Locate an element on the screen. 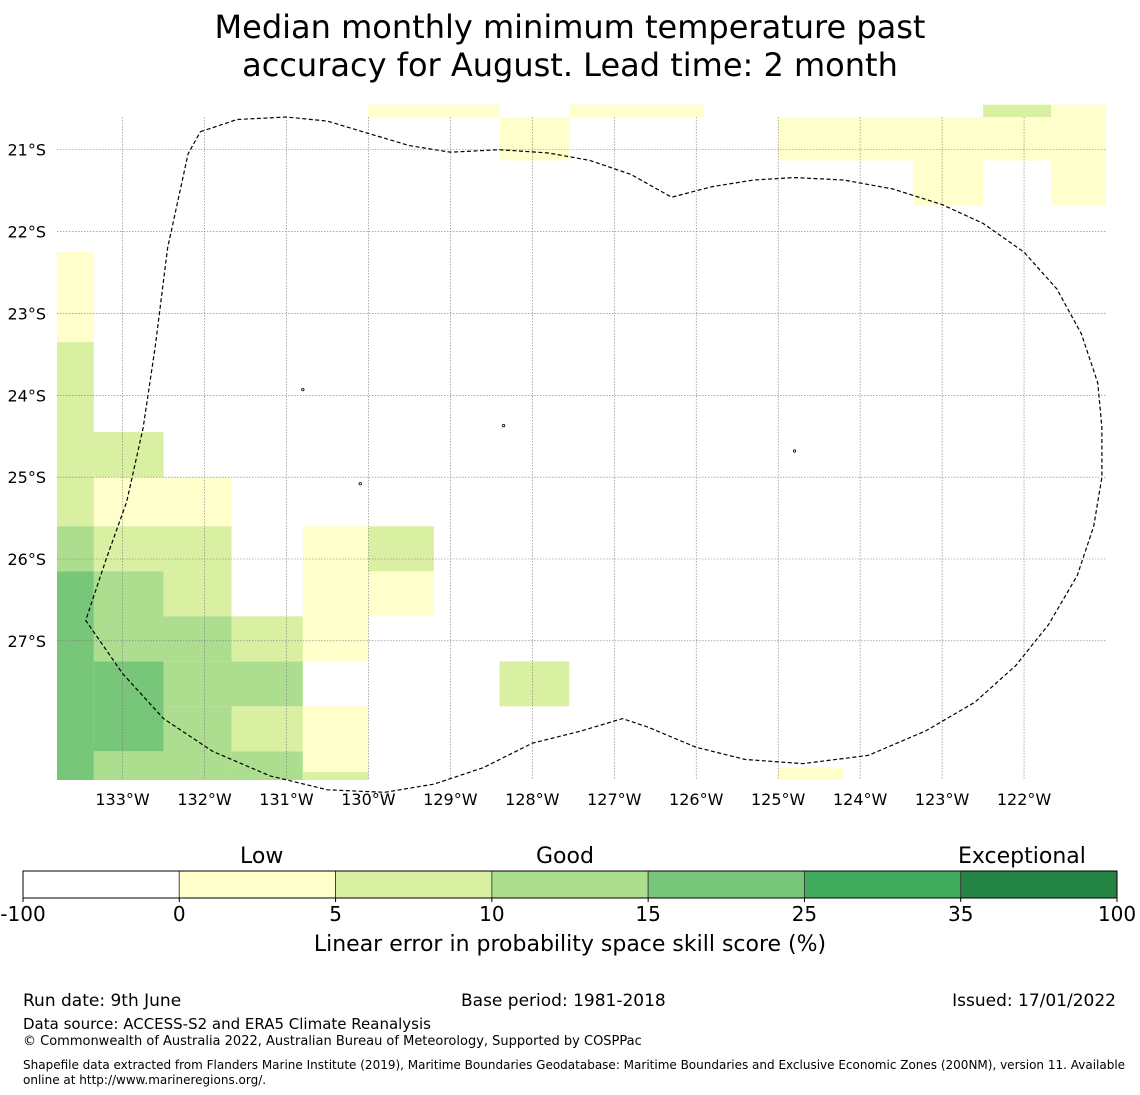  lon-tick-label: 128°W is located at coordinates (532, 799).